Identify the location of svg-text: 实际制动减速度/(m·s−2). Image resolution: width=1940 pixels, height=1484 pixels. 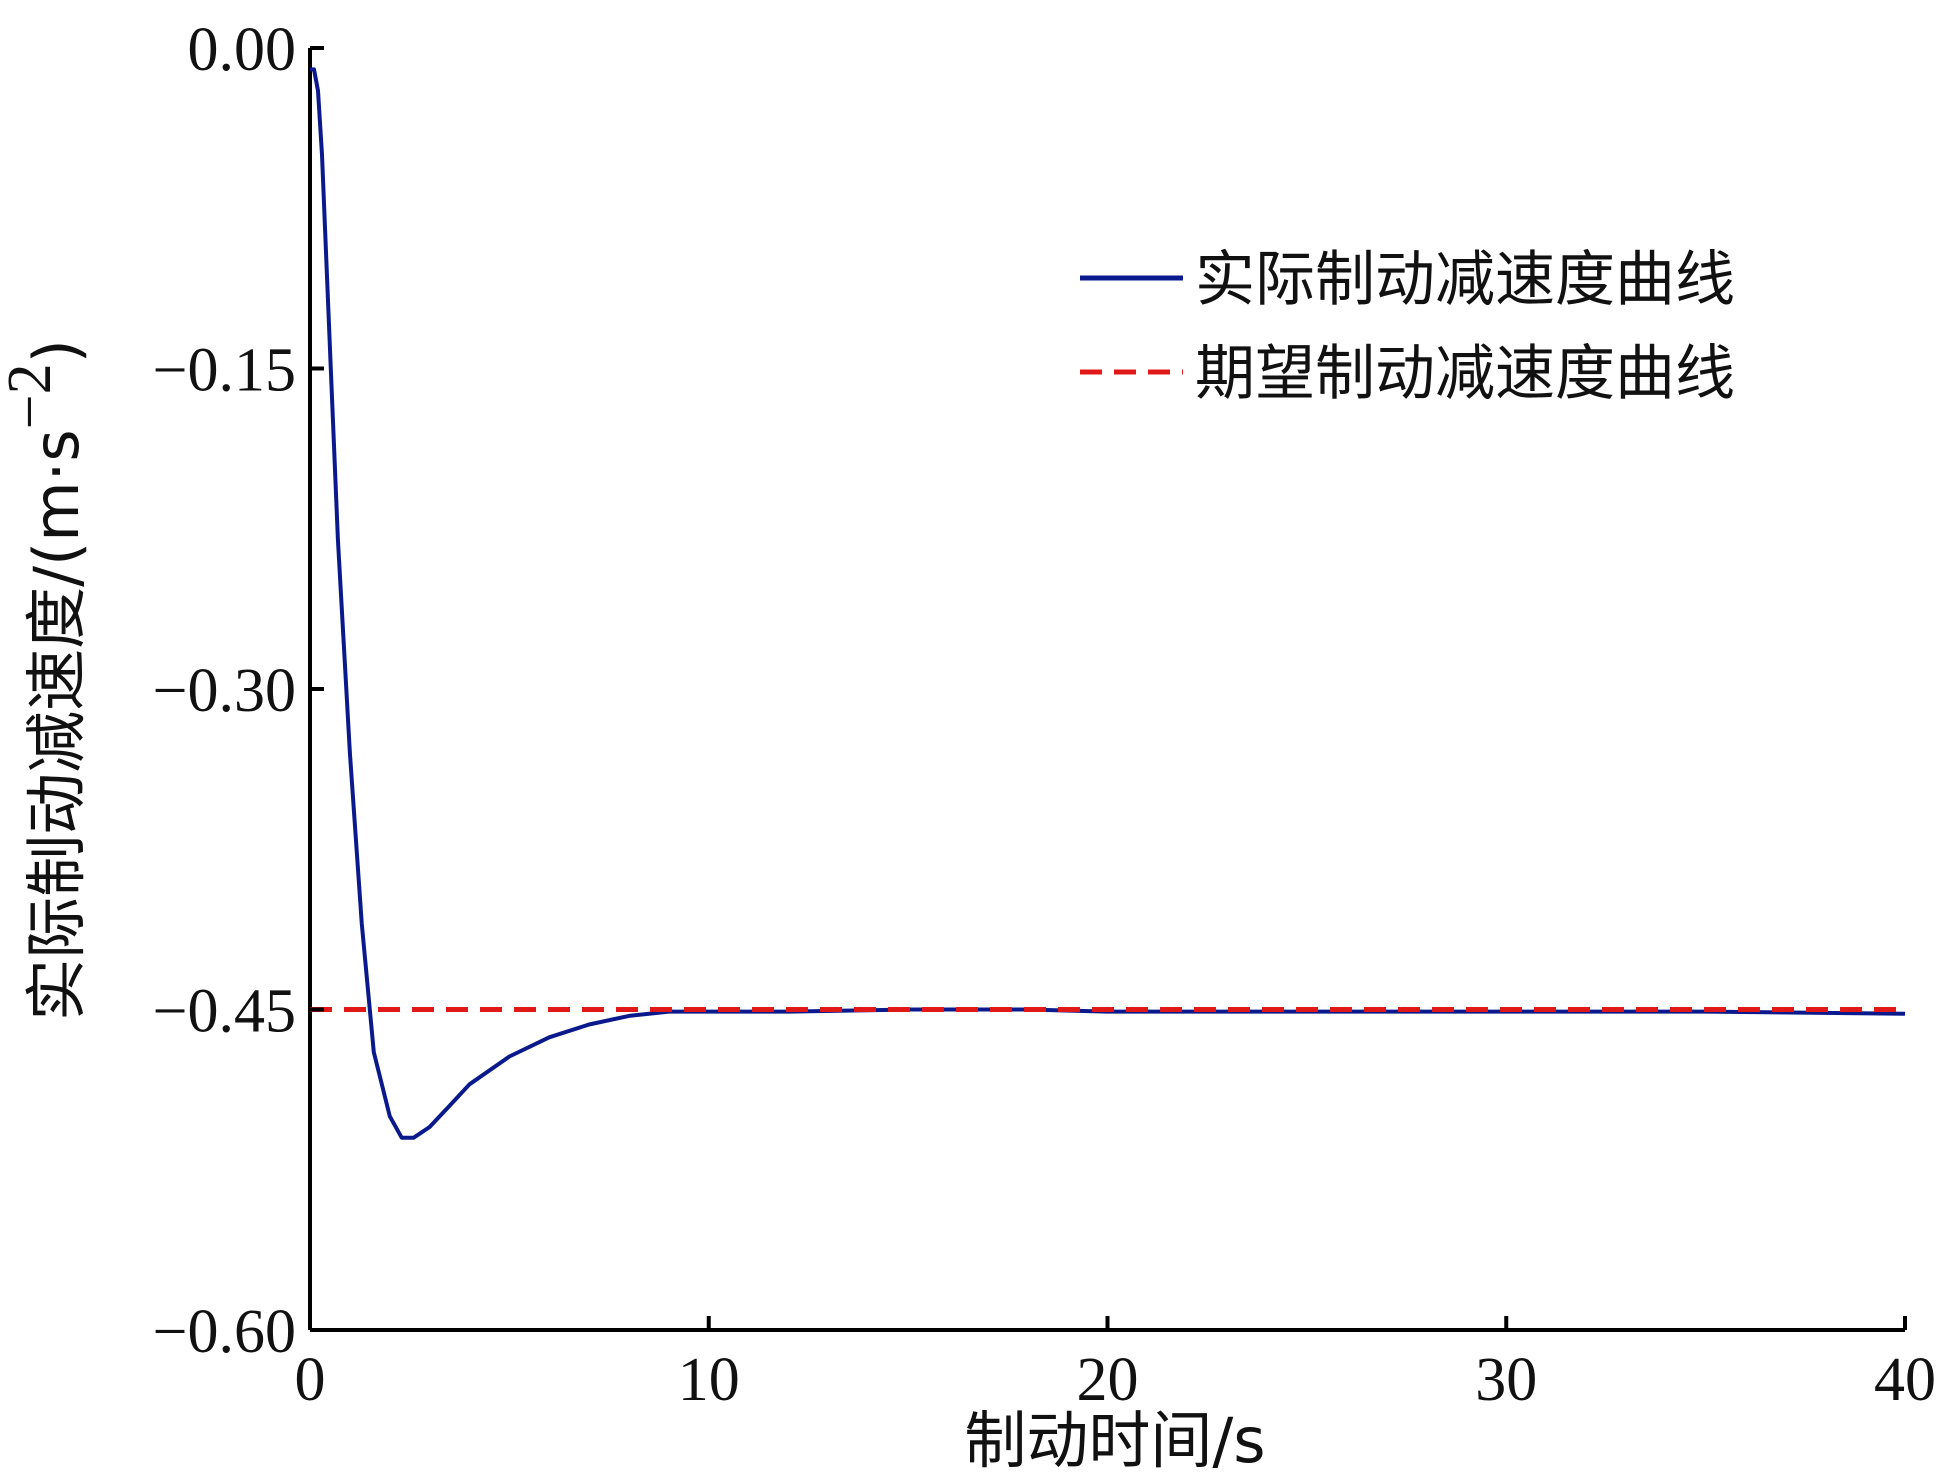
(46, 680).